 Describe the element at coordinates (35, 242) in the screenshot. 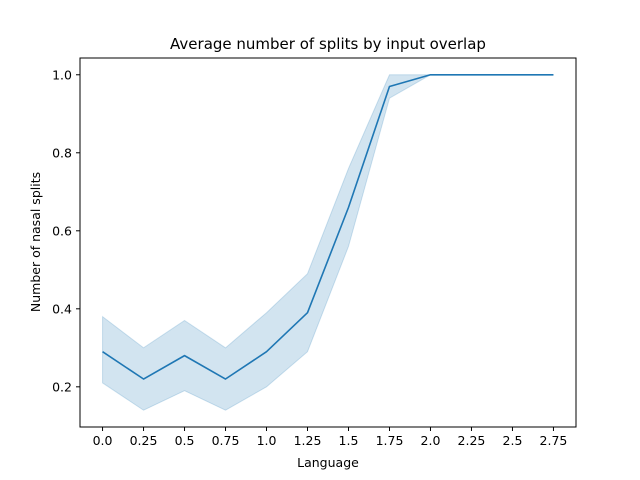

I see `y-axis-label: Number of nasal splits` at that location.